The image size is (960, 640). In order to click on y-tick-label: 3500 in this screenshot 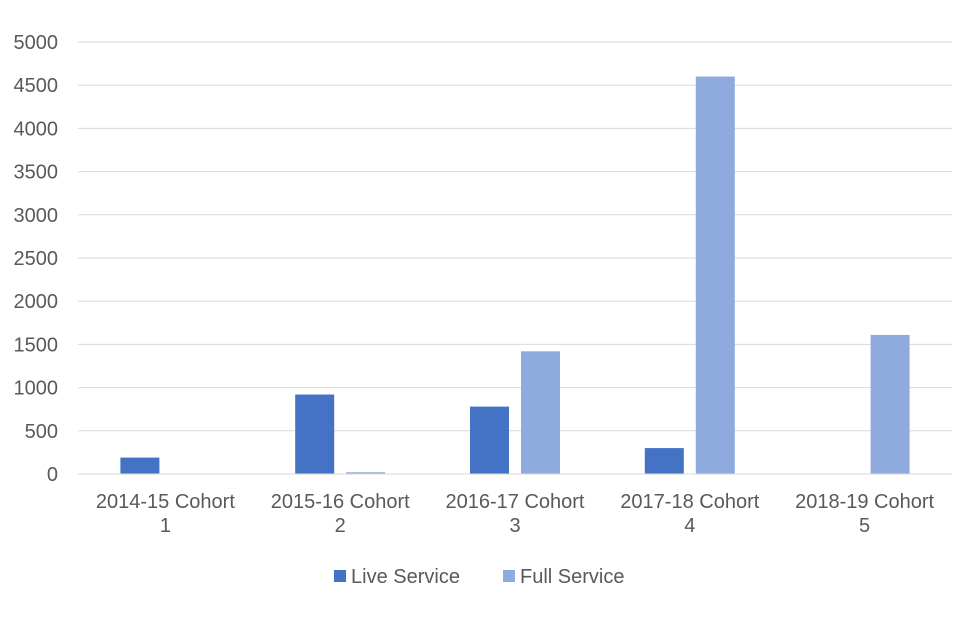, I will do `click(36, 173)`.